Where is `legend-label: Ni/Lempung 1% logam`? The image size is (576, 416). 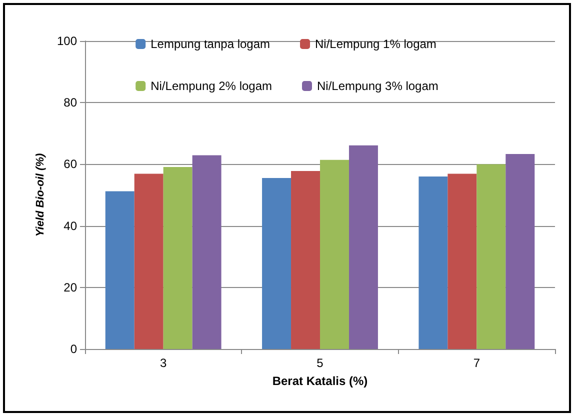
legend-label: Ni/Lempung 1% logam is located at coordinates (375, 44).